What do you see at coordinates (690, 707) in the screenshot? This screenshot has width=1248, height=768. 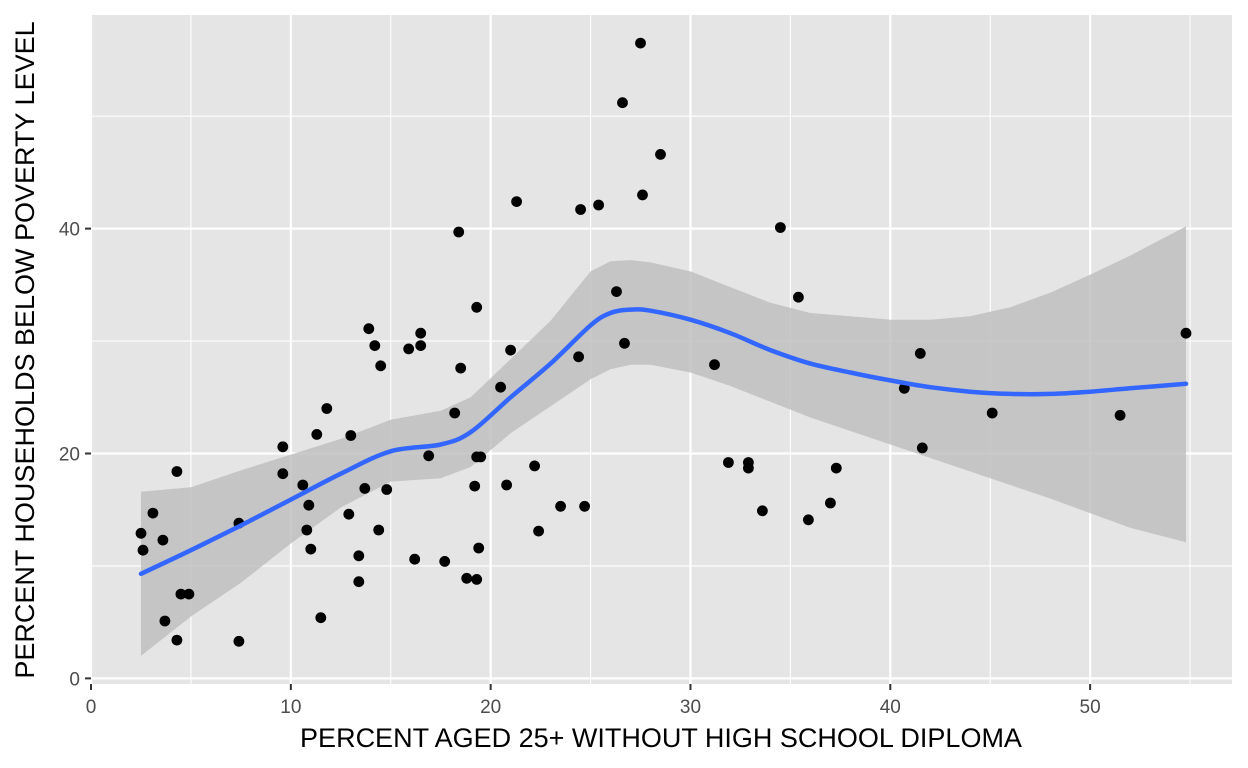 I see `x-tick-label: 30` at bounding box center [690, 707].